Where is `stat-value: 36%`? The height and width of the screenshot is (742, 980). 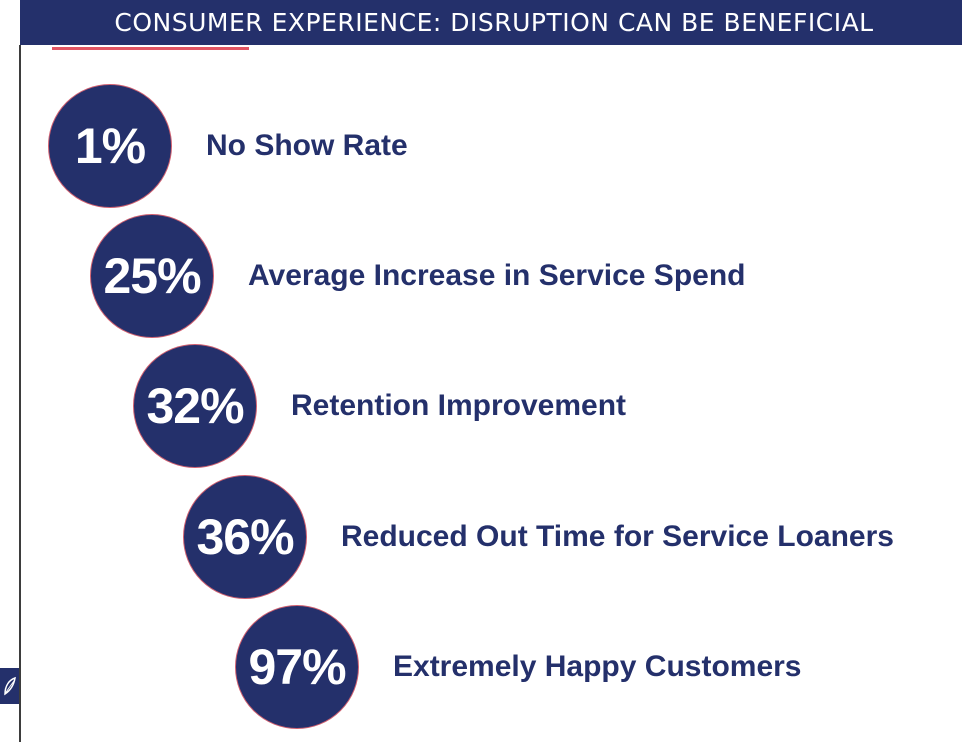
stat-value: 36% is located at coordinates (245, 537).